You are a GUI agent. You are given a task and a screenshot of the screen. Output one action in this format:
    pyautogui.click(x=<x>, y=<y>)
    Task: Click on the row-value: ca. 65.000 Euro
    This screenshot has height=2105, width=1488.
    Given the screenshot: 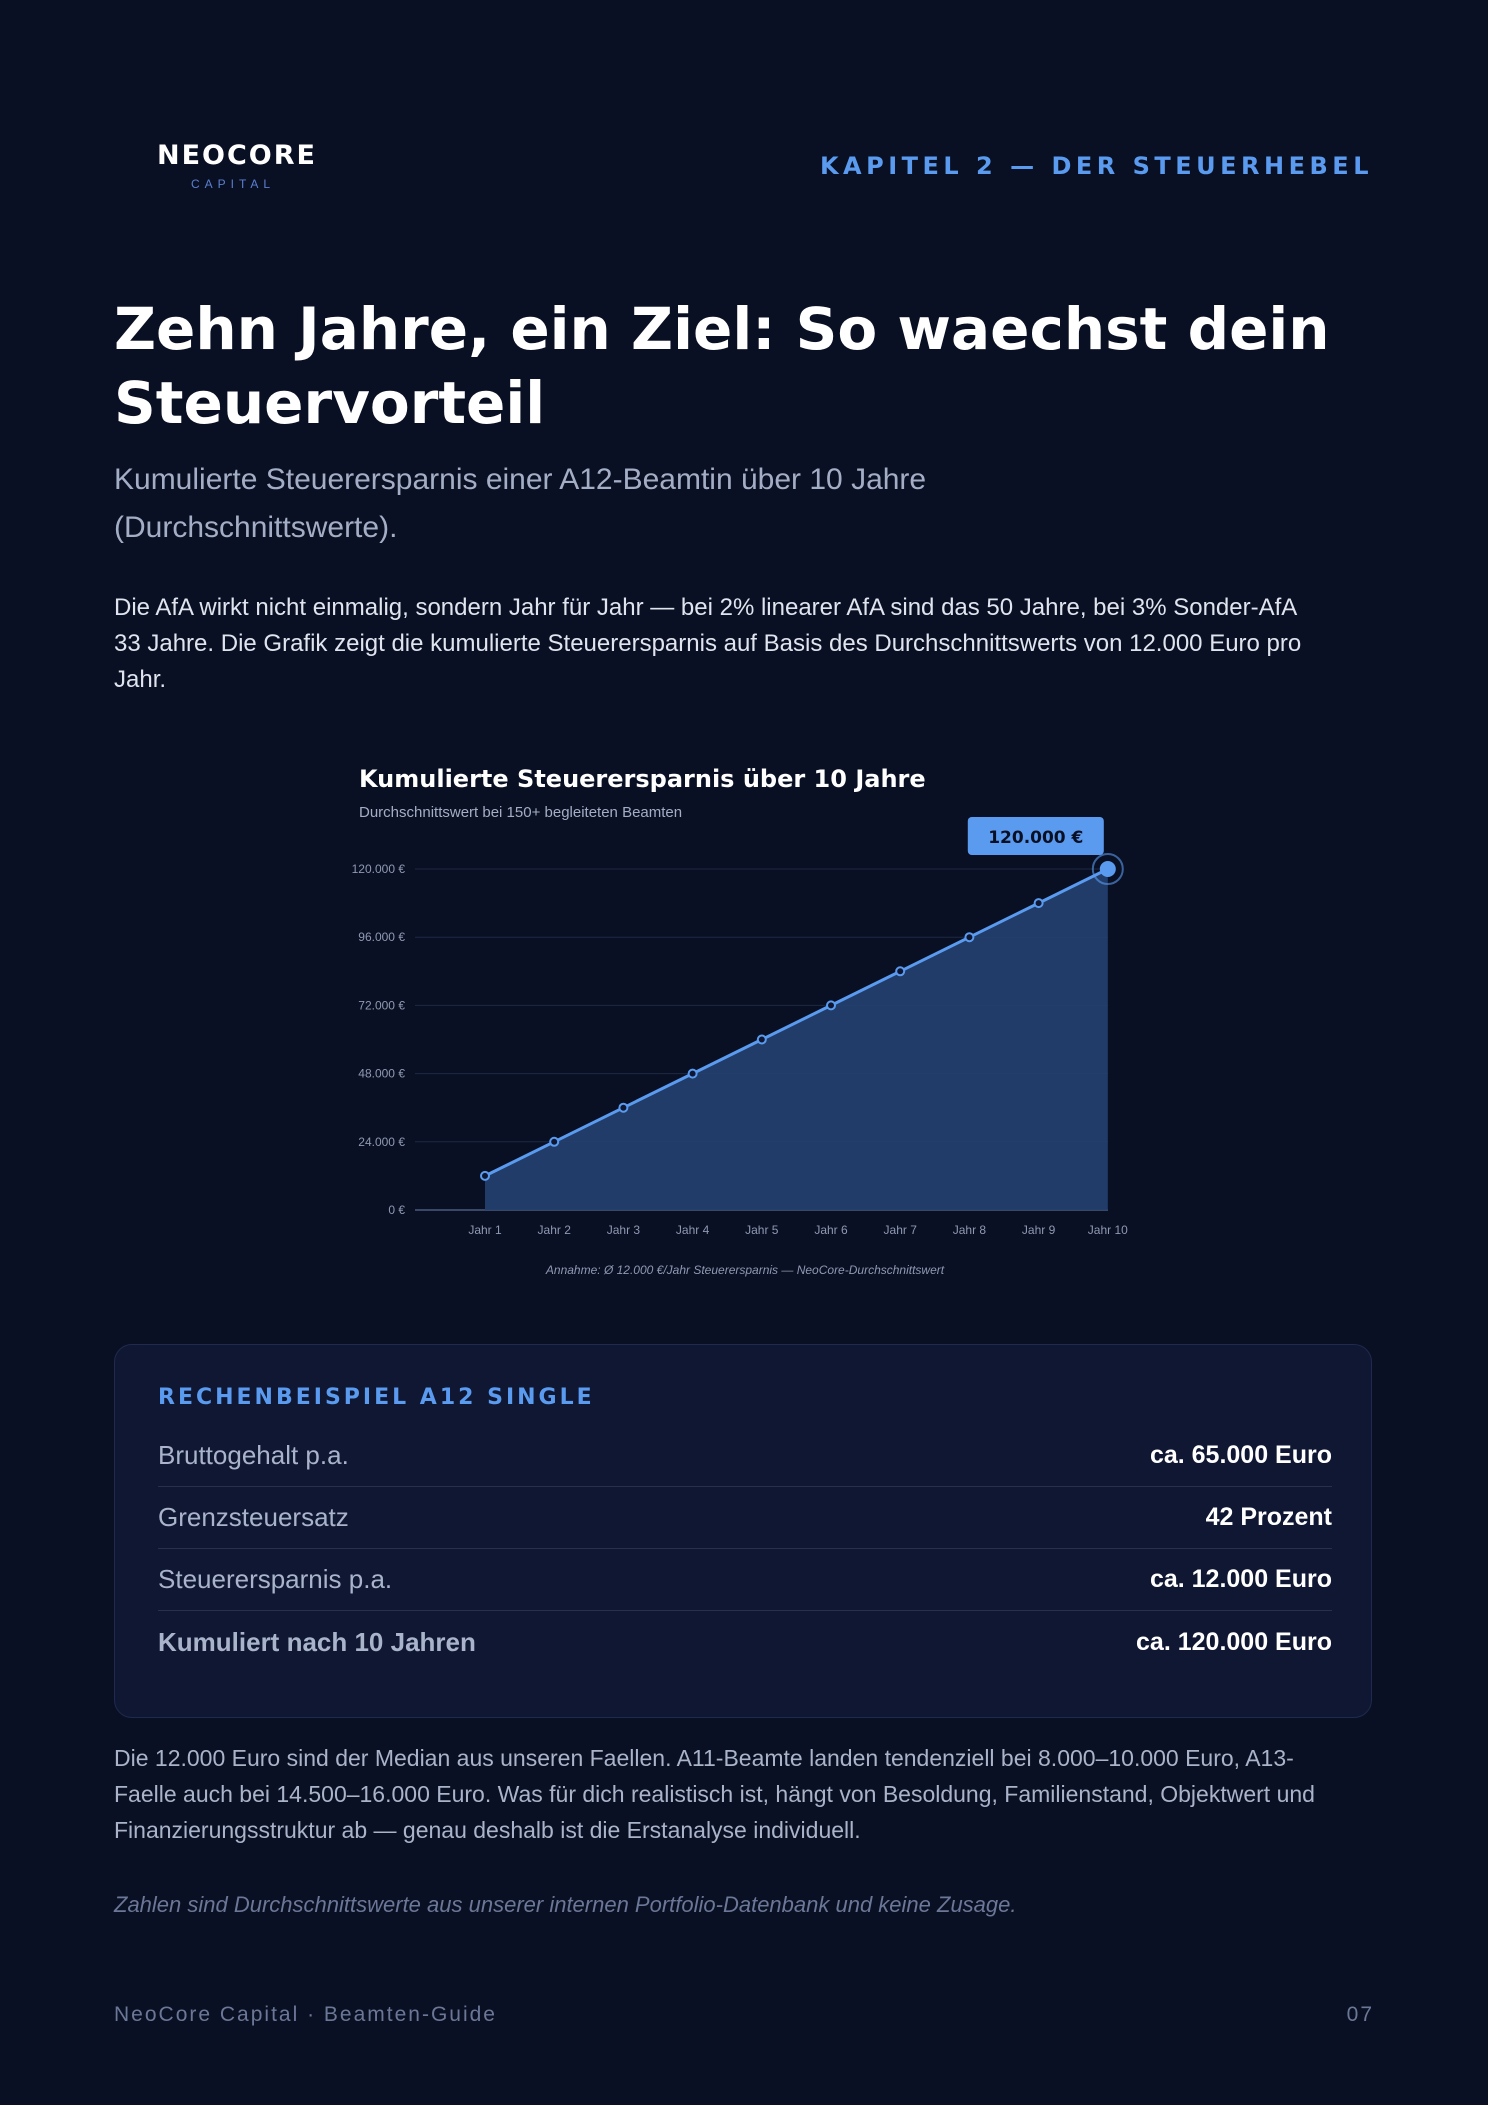 What is the action you would take?
    pyautogui.click(x=1240, y=1455)
    